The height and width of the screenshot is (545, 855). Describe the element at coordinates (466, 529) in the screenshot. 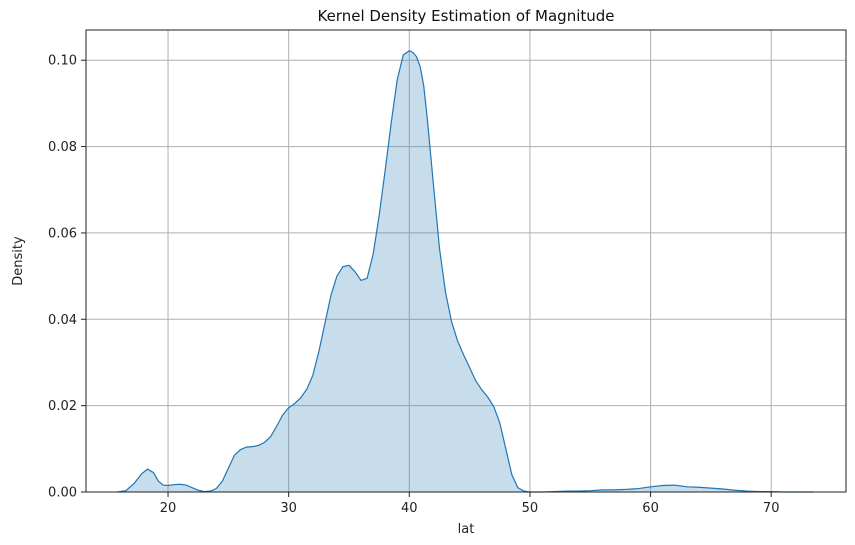

I see `x-axis-label: lat` at that location.